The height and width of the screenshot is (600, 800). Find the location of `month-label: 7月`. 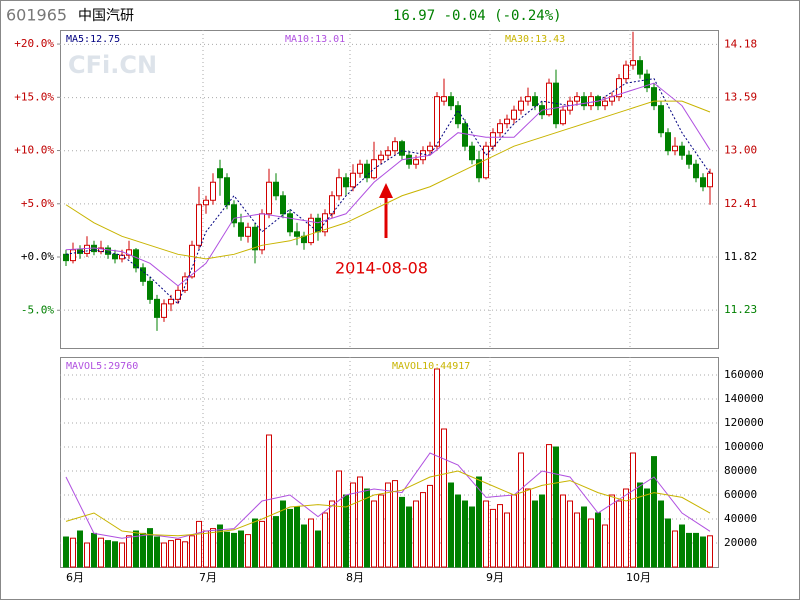

month-label: 7月 is located at coordinates (208, 577).